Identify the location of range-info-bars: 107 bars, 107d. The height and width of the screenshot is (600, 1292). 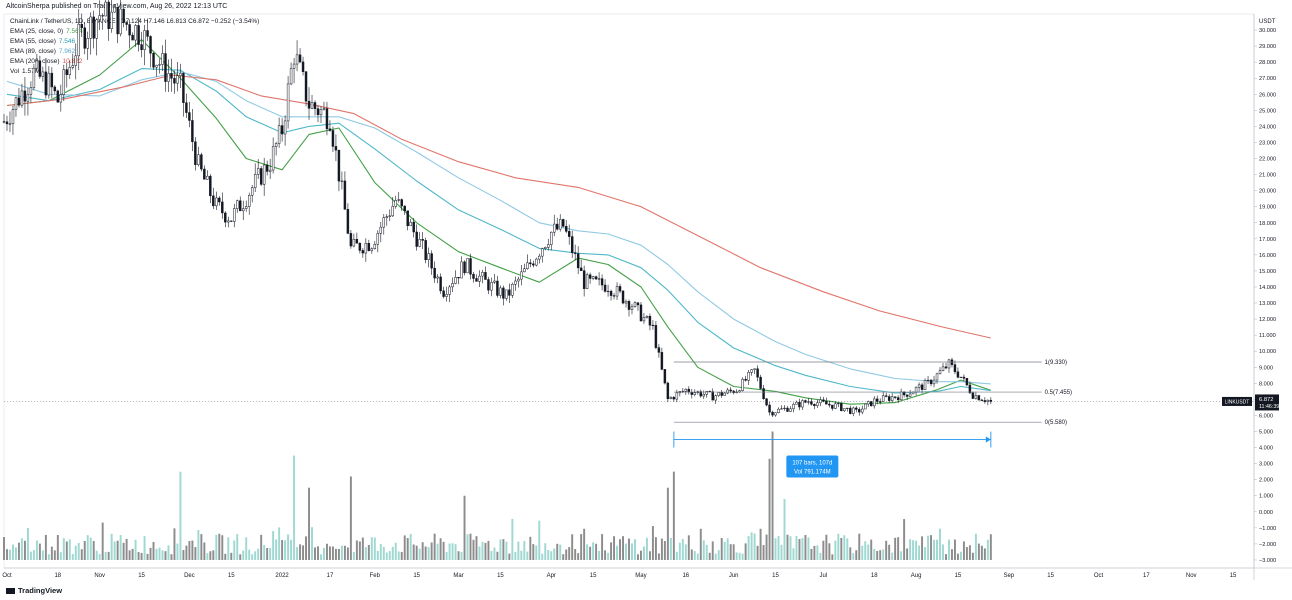
(812, 464).